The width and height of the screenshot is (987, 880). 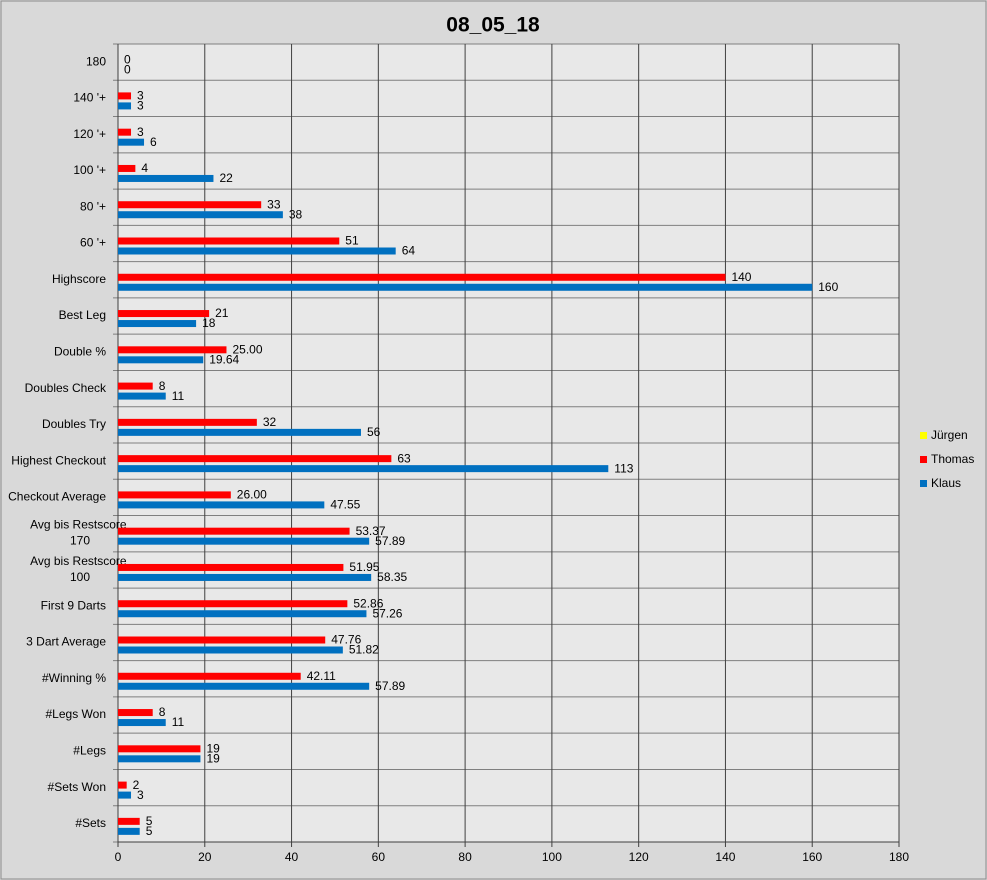 What do you see at coordinates (76, 714) in the screenshot?
I see `y-tick-label: #Legs Won` at bounding box center [76, 714].